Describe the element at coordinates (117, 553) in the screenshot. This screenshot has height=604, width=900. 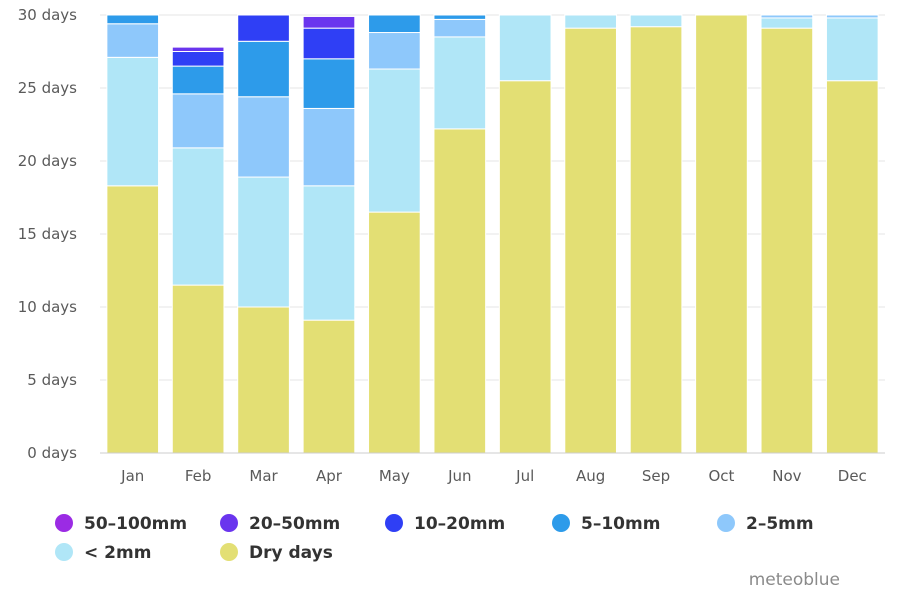
I see `legend-label: < 2mm` at that location.